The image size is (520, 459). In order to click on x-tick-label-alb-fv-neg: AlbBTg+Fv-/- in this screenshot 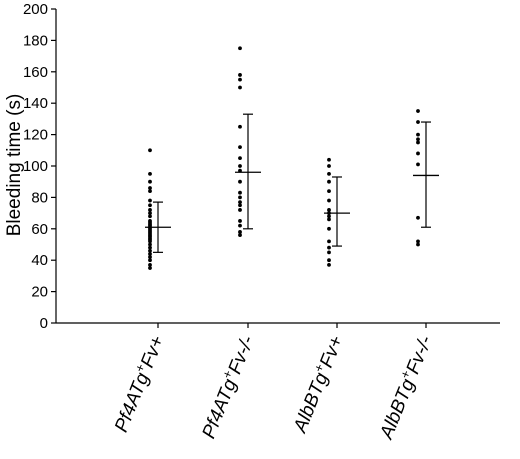, I will do `click(404, 387)`.